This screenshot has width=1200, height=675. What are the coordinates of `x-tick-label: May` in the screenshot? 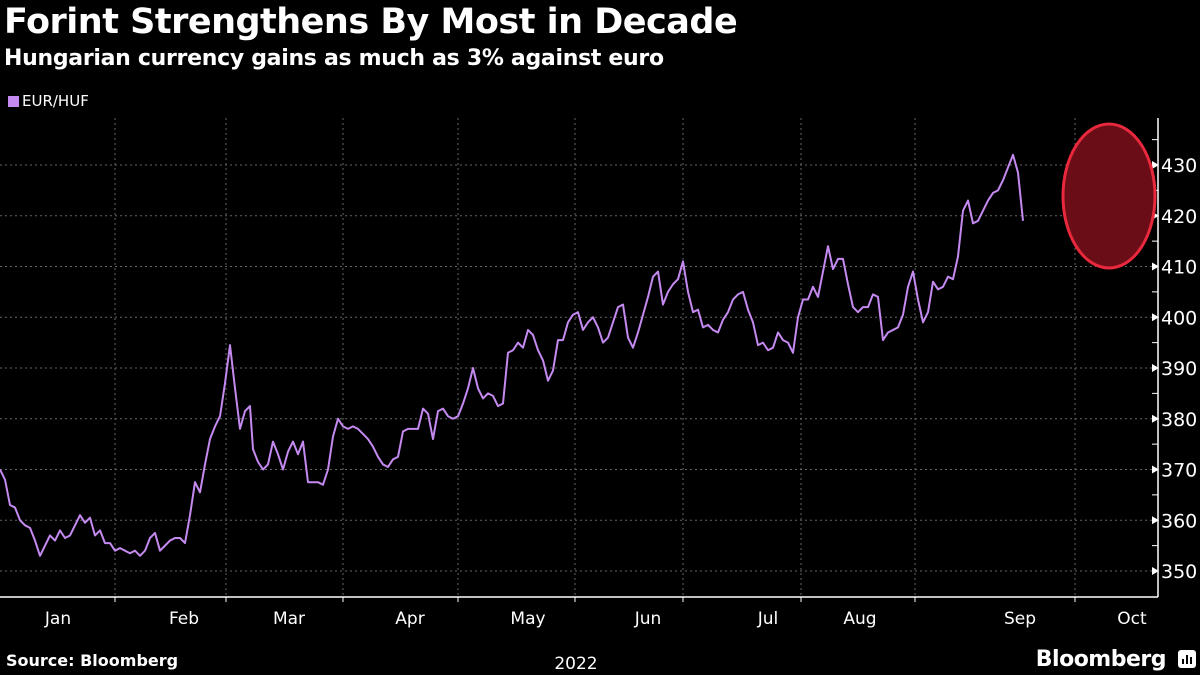 It's located at (527, 619).